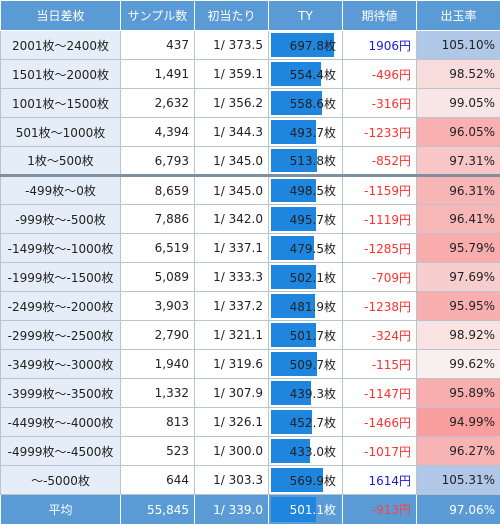 This screenshot has height=525, width=500. What do you see at coordinates (158, 248) in the screenshot?
I see `row-samples: 6,519` at bounding box center [158, 248].